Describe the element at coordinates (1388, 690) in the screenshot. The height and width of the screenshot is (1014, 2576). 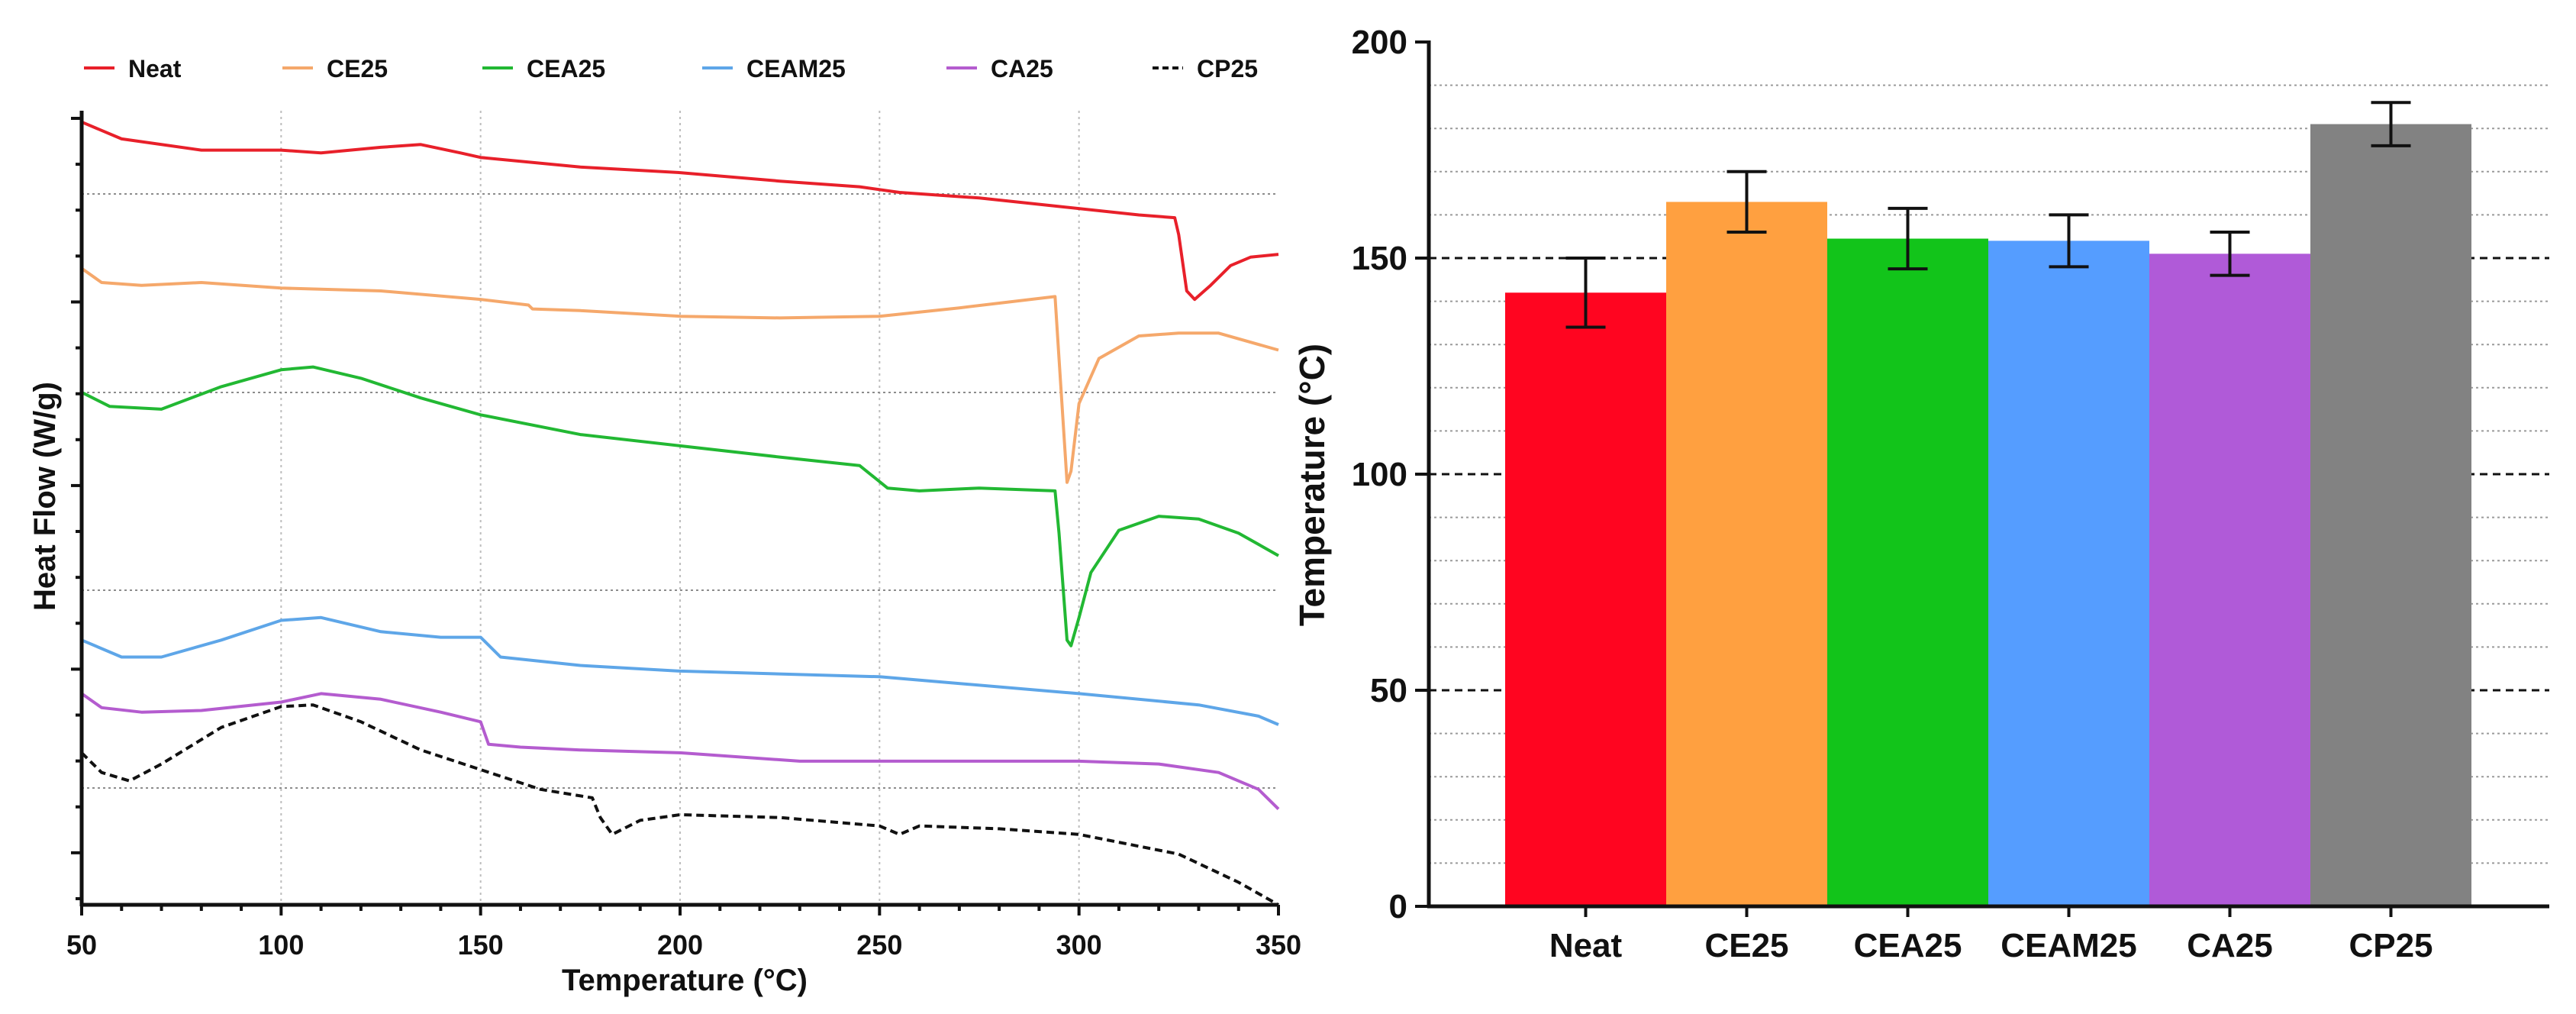
I see `bar-y-tick-label: 50` at that location.